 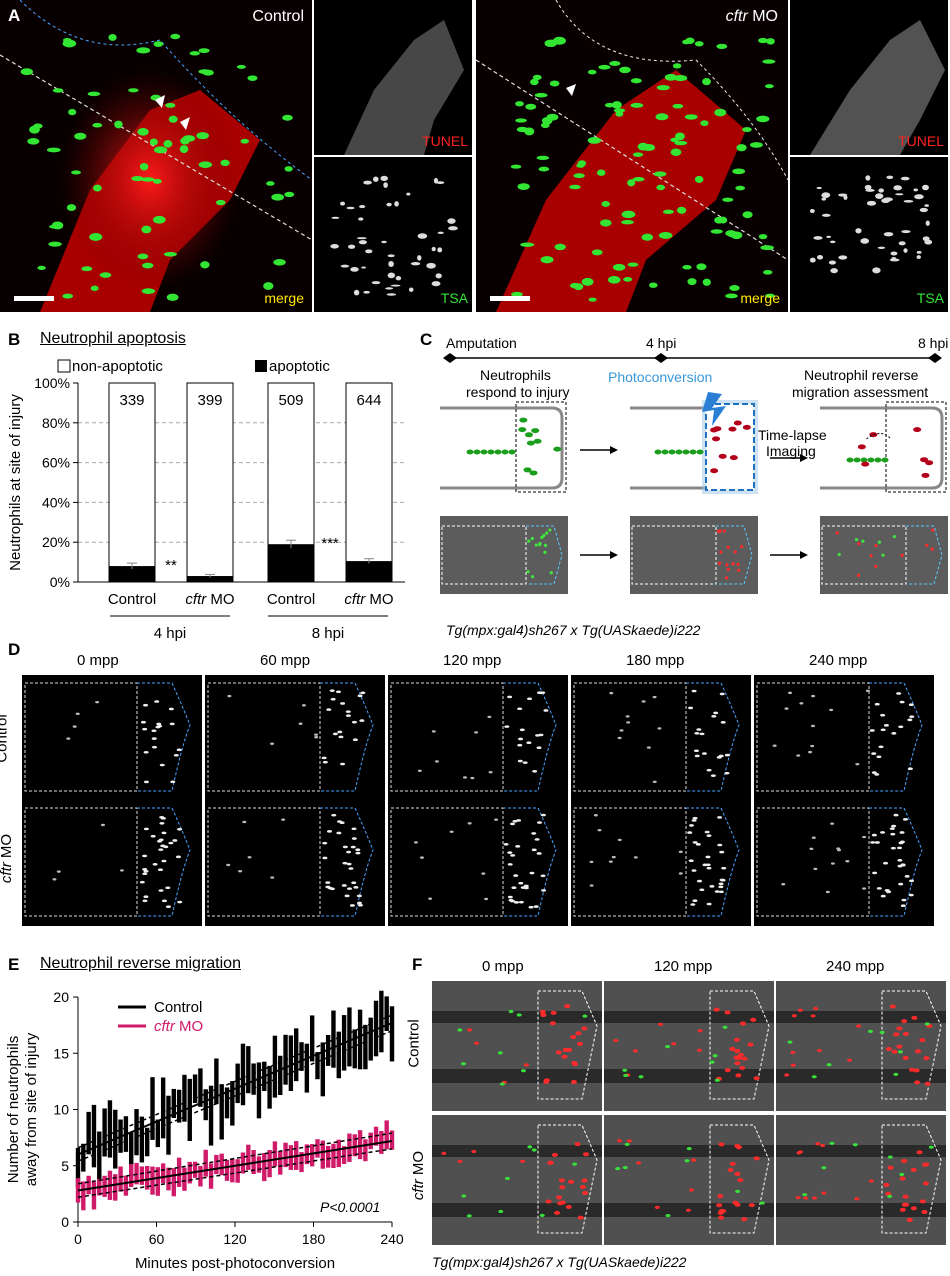 I want to click on bar-nonapoptotic, so click(x=132, y=482).